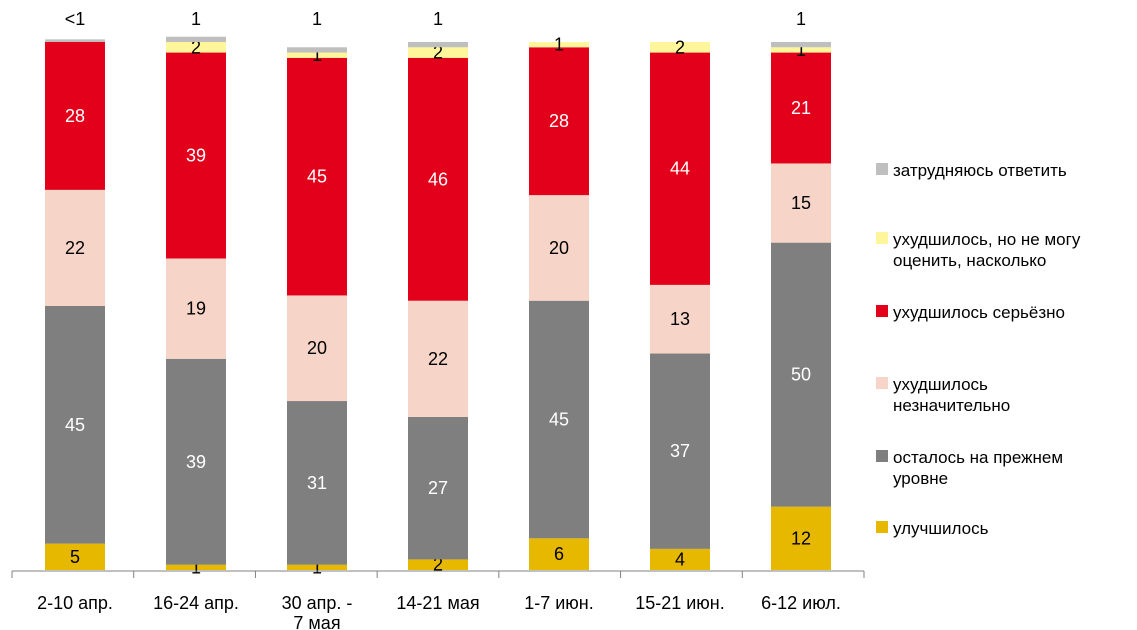  I want to click on bar-stack: 5 45 22 28 <1, so click(75, 289).